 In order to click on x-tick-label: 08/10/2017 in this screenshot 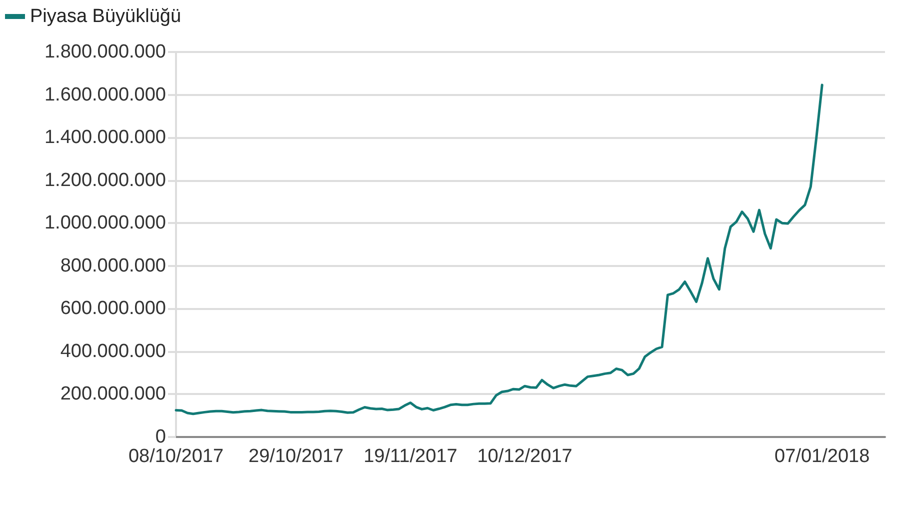, I will do `click(176, 456)`.